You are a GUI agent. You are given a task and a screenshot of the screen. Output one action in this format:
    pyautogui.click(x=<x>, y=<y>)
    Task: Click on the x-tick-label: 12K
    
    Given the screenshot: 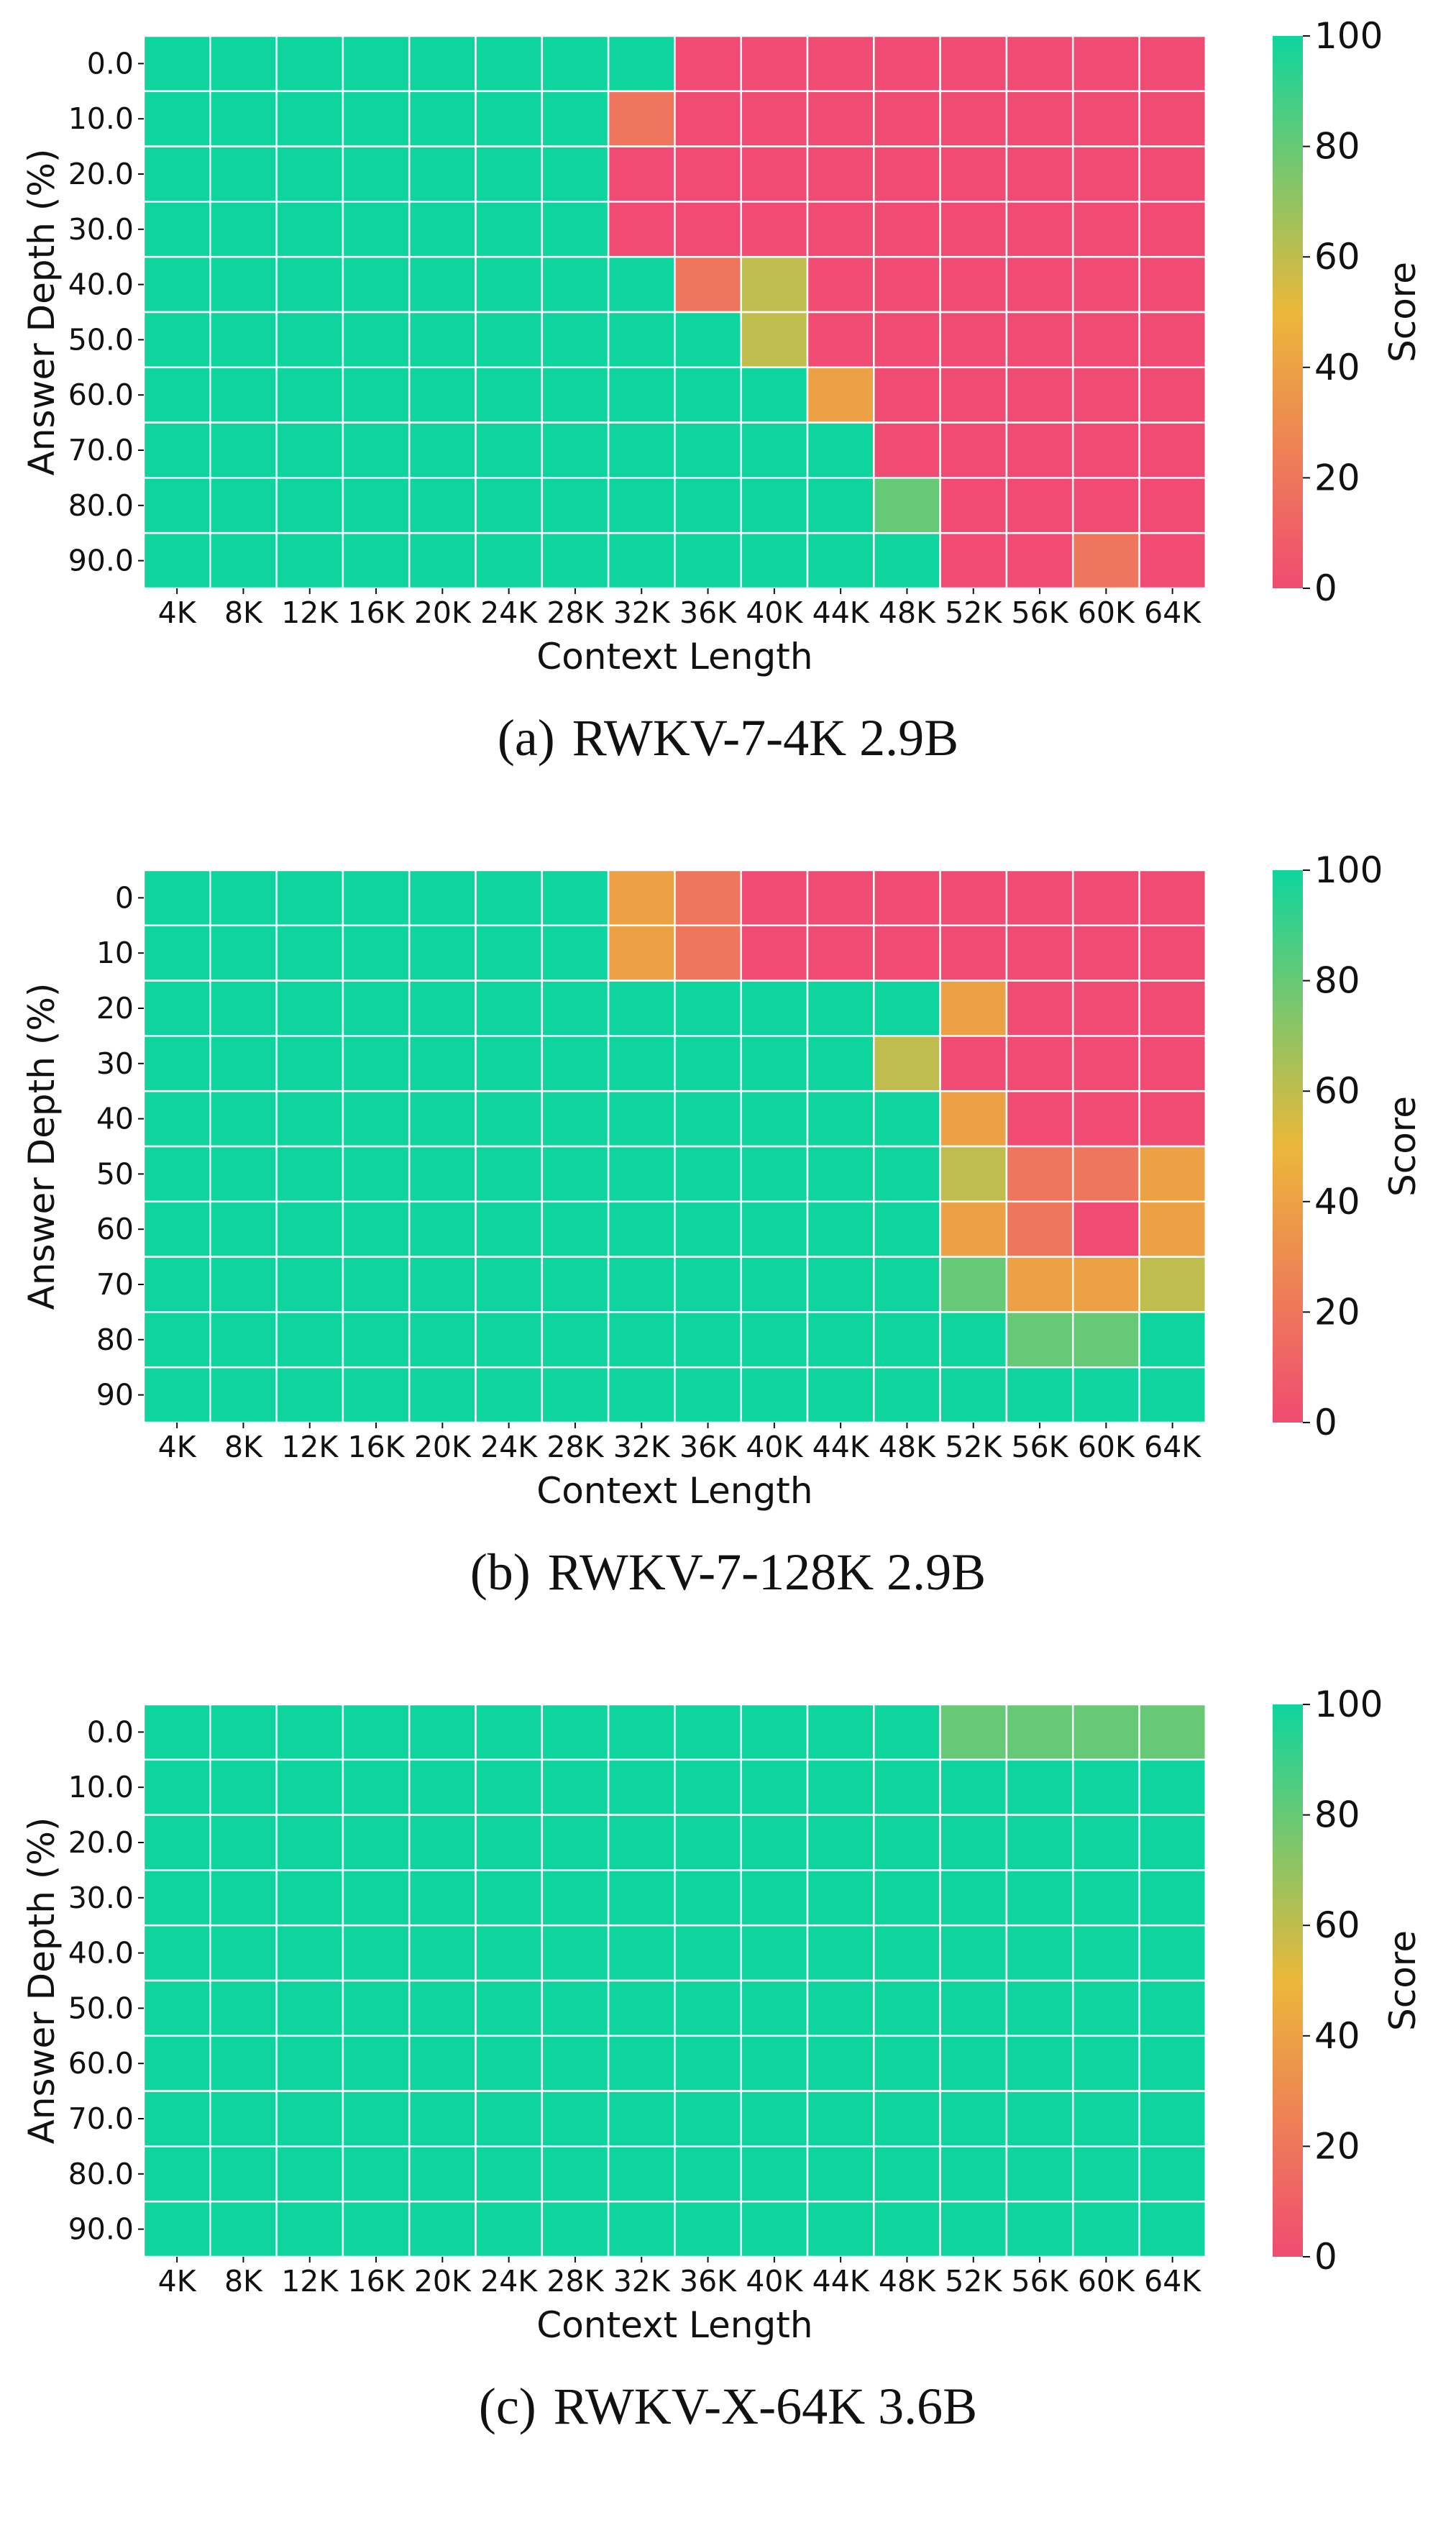 What is the action you would take?
    pyautogui.click(x=310, y=1447)
    